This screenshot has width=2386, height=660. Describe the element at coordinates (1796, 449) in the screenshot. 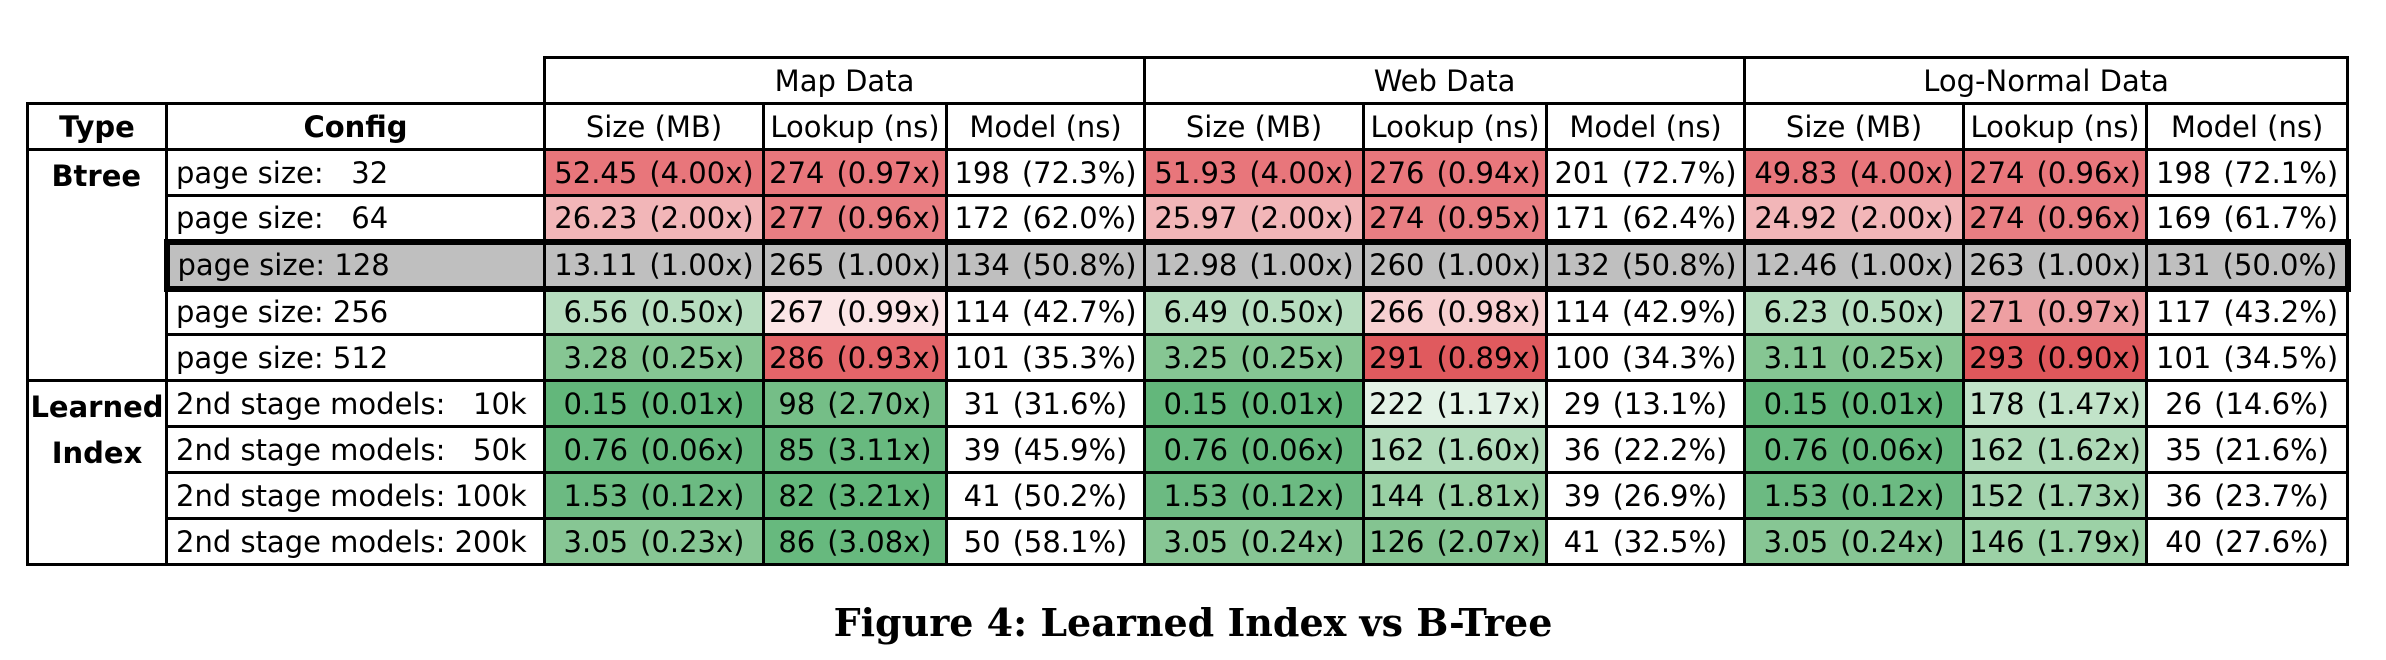

I see `size-value: 0.76` at that location.